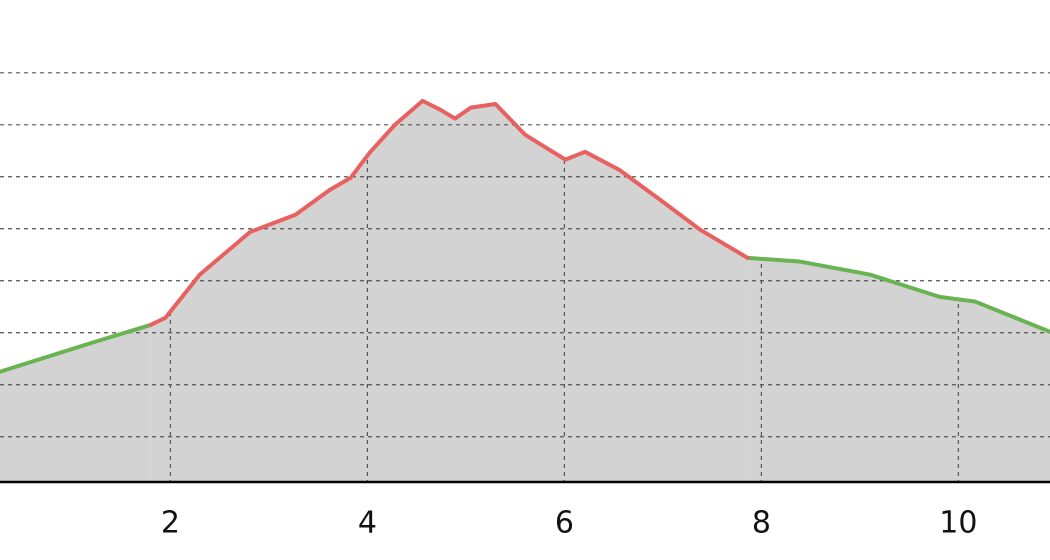  What do you see at coordinates (958, 523) in the screenshot?
I see `x-tick-label: 10` at bounding box center [958, 523].